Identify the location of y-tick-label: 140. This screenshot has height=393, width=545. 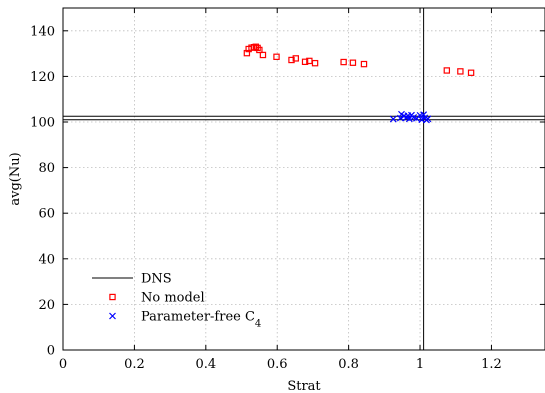
(42, 31).